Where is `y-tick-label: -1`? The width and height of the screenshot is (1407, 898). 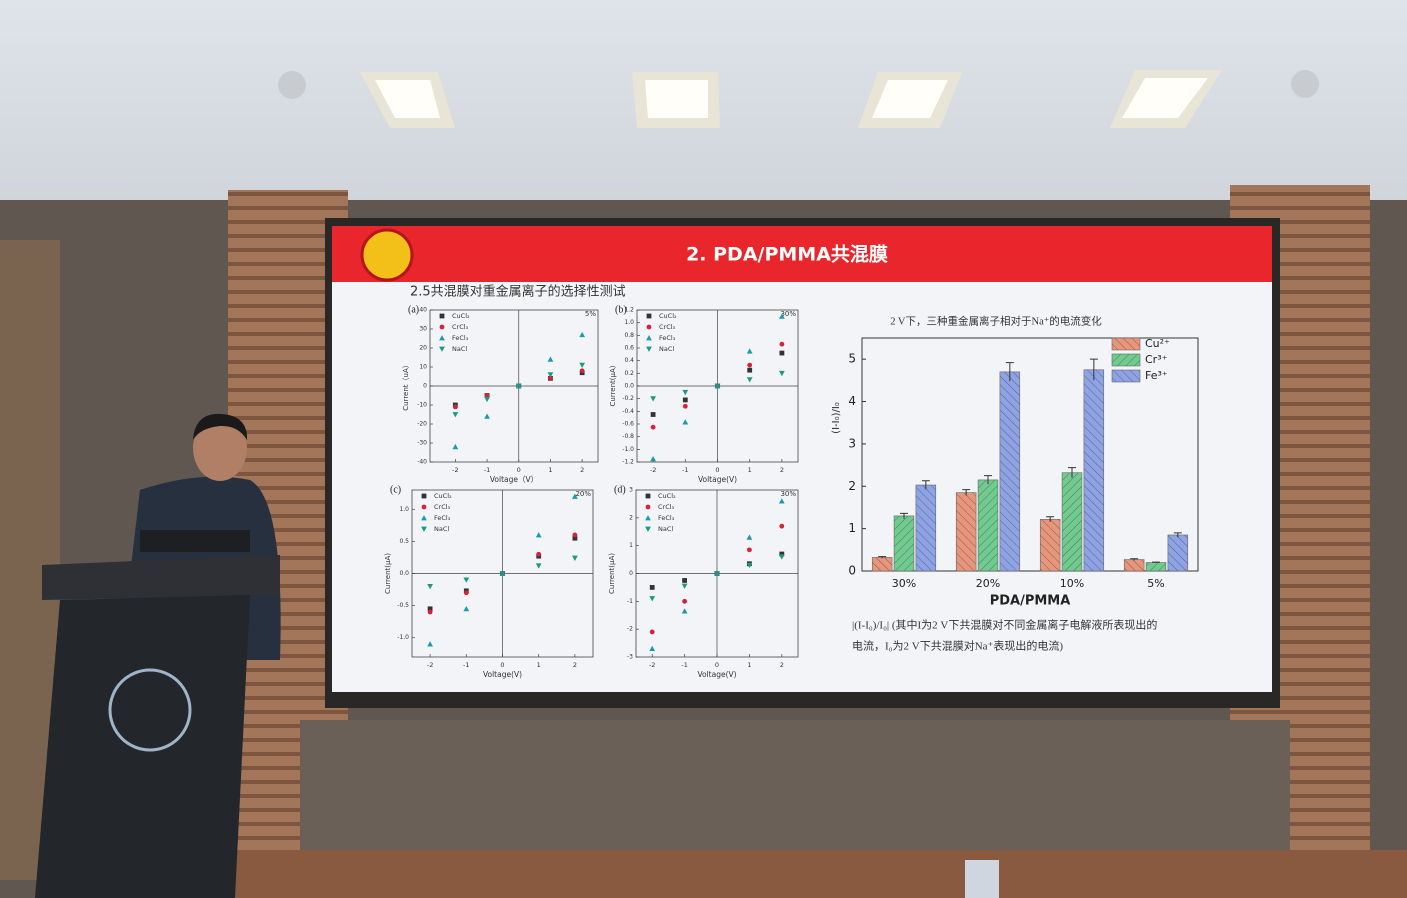
y-tick-label: -1 is located at coordinates (630, 601).